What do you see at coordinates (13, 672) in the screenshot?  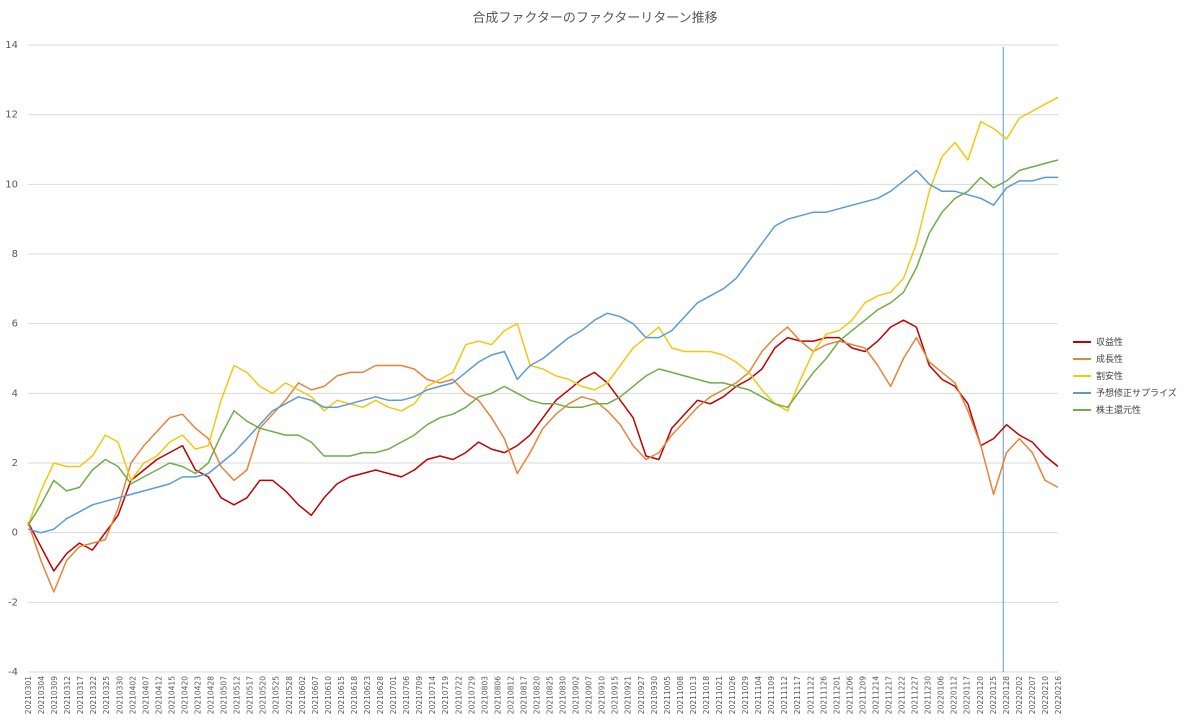 I see `y-tick-label: -4` at bounding box center [13, 672].